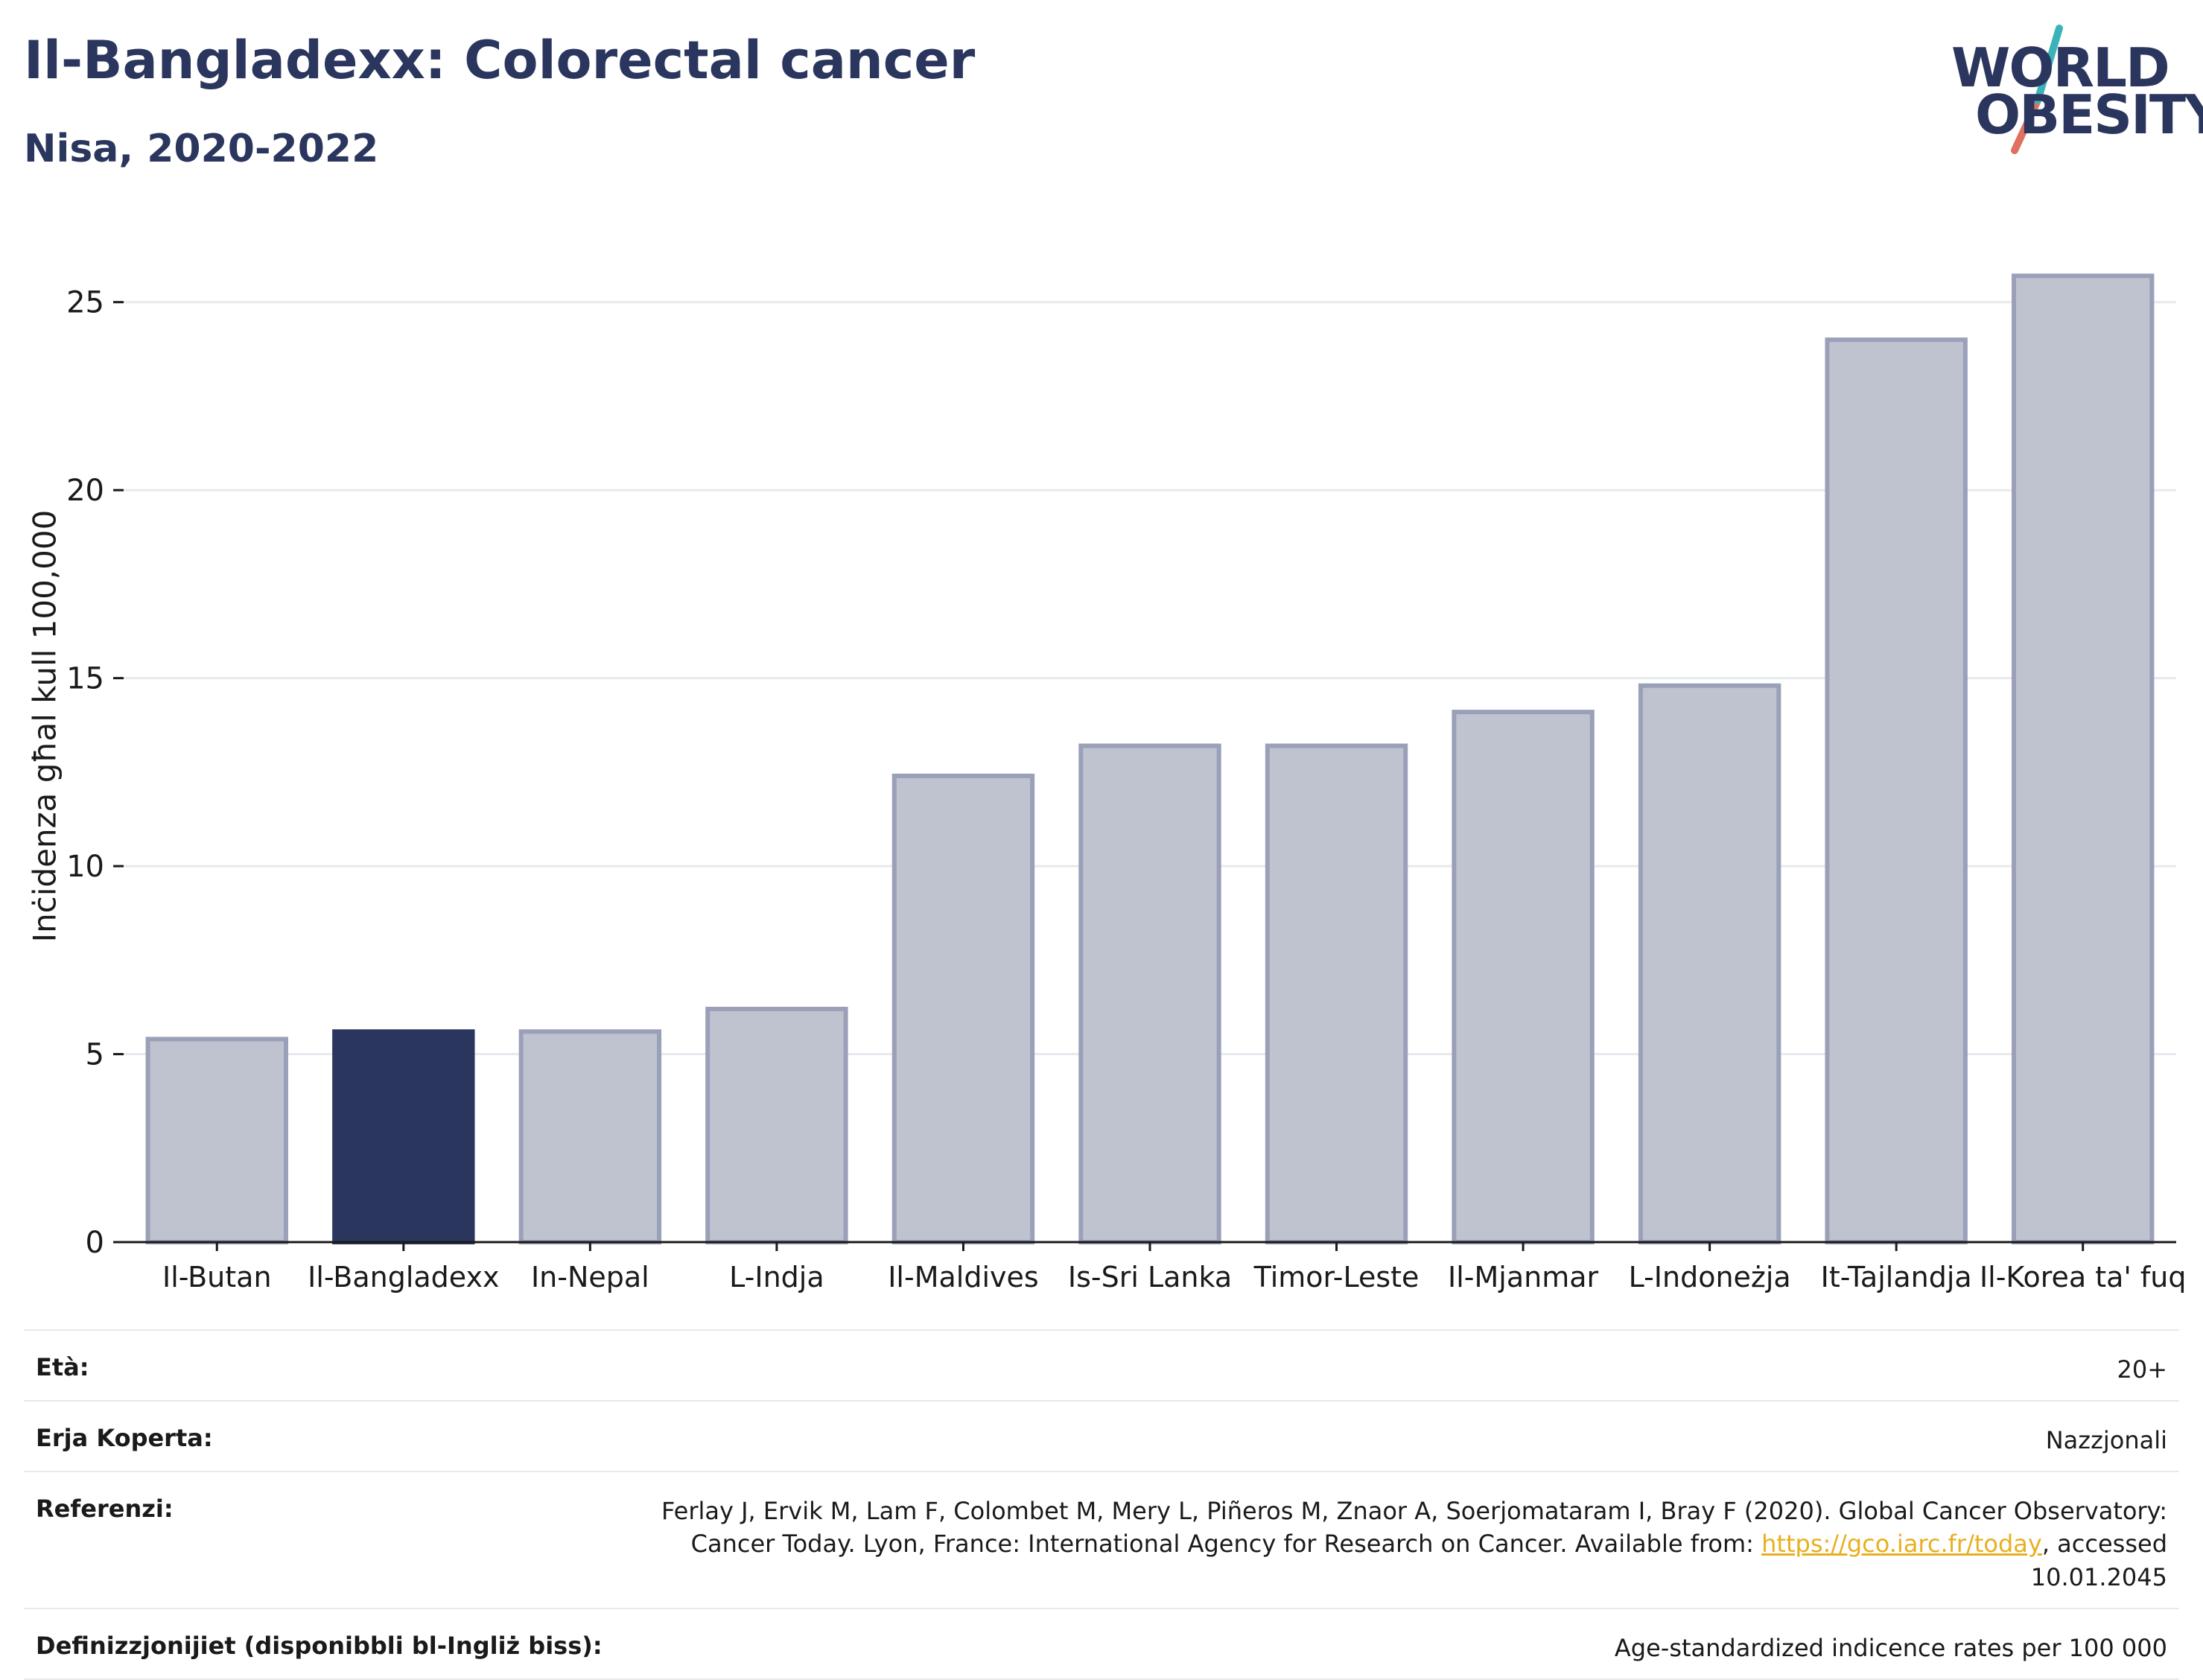  What do you see at coordinates (217, 1277) in the screenshot?
I see `x-tick-label: Il-Butan` at bounding box center [217, 1277].